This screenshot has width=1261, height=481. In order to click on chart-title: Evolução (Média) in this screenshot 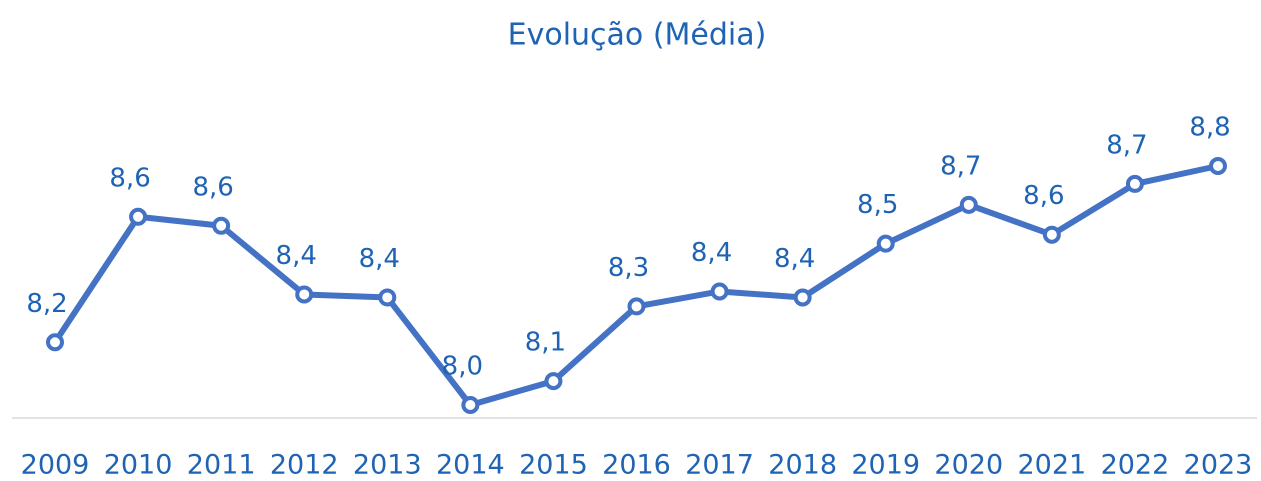, I will do `click(637, 35)`.